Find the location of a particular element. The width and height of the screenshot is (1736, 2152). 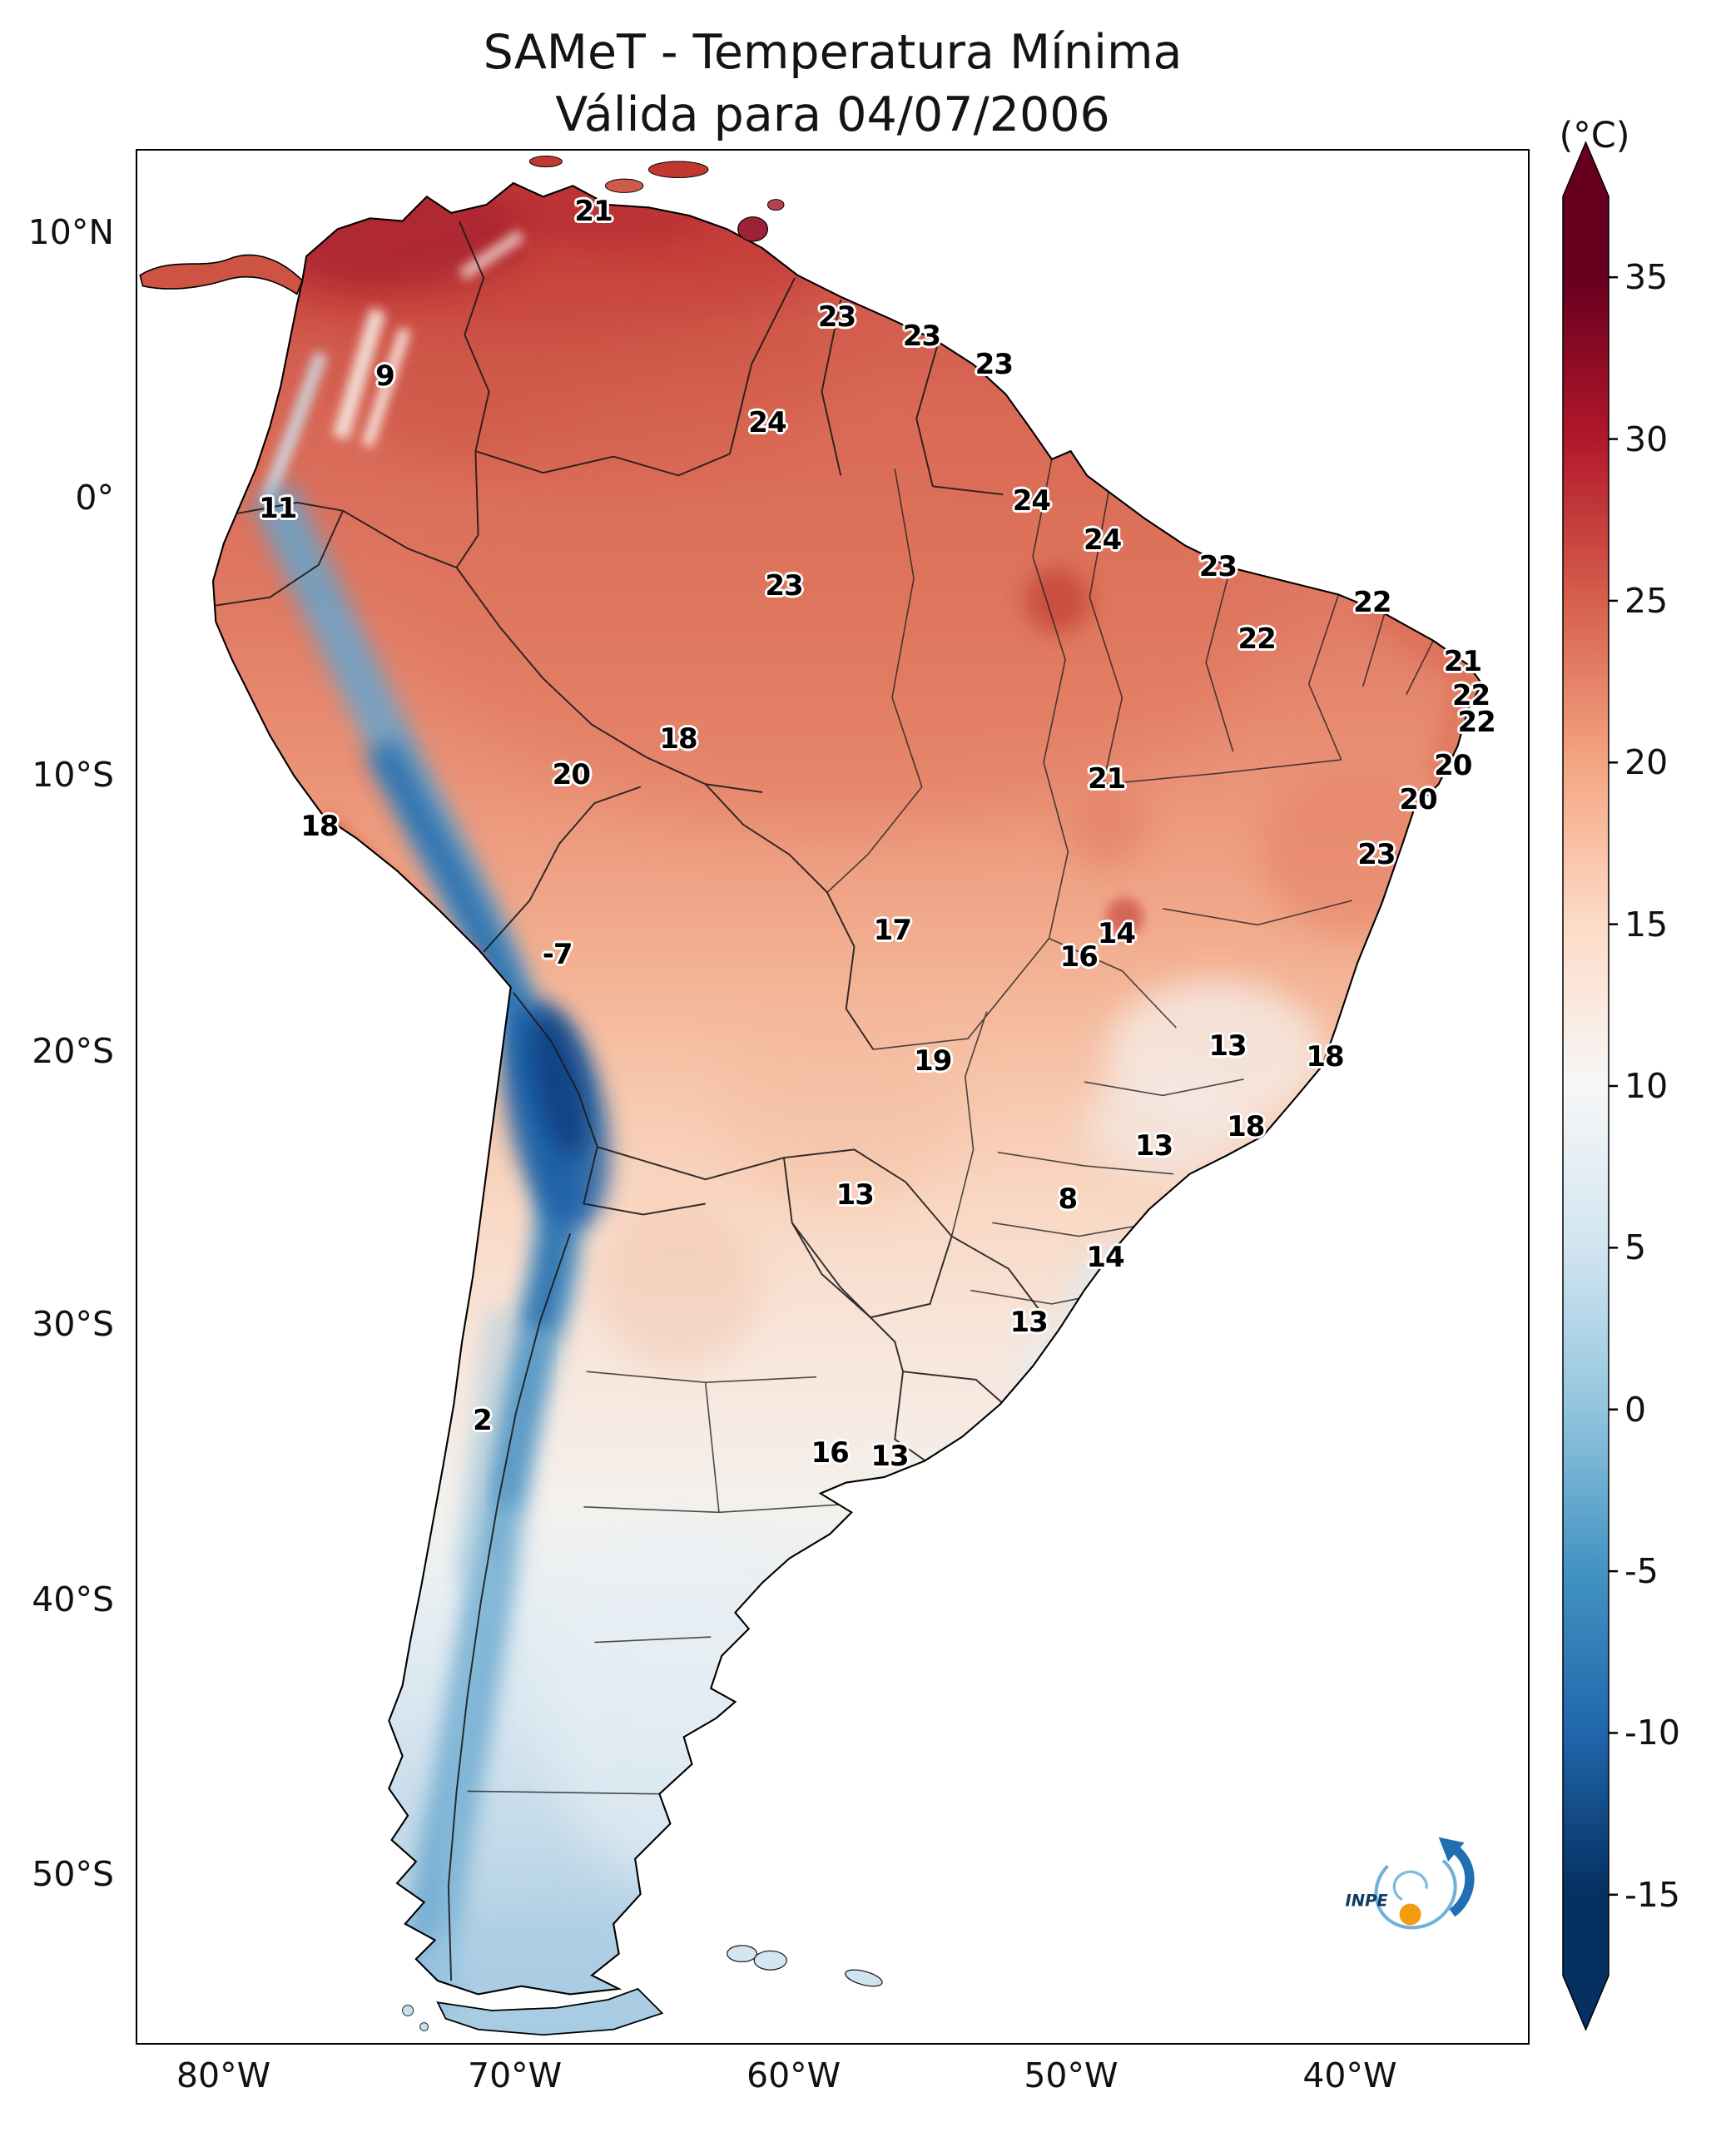

longitude-tick-label: 70°W is located at coordinates (515, 2075).